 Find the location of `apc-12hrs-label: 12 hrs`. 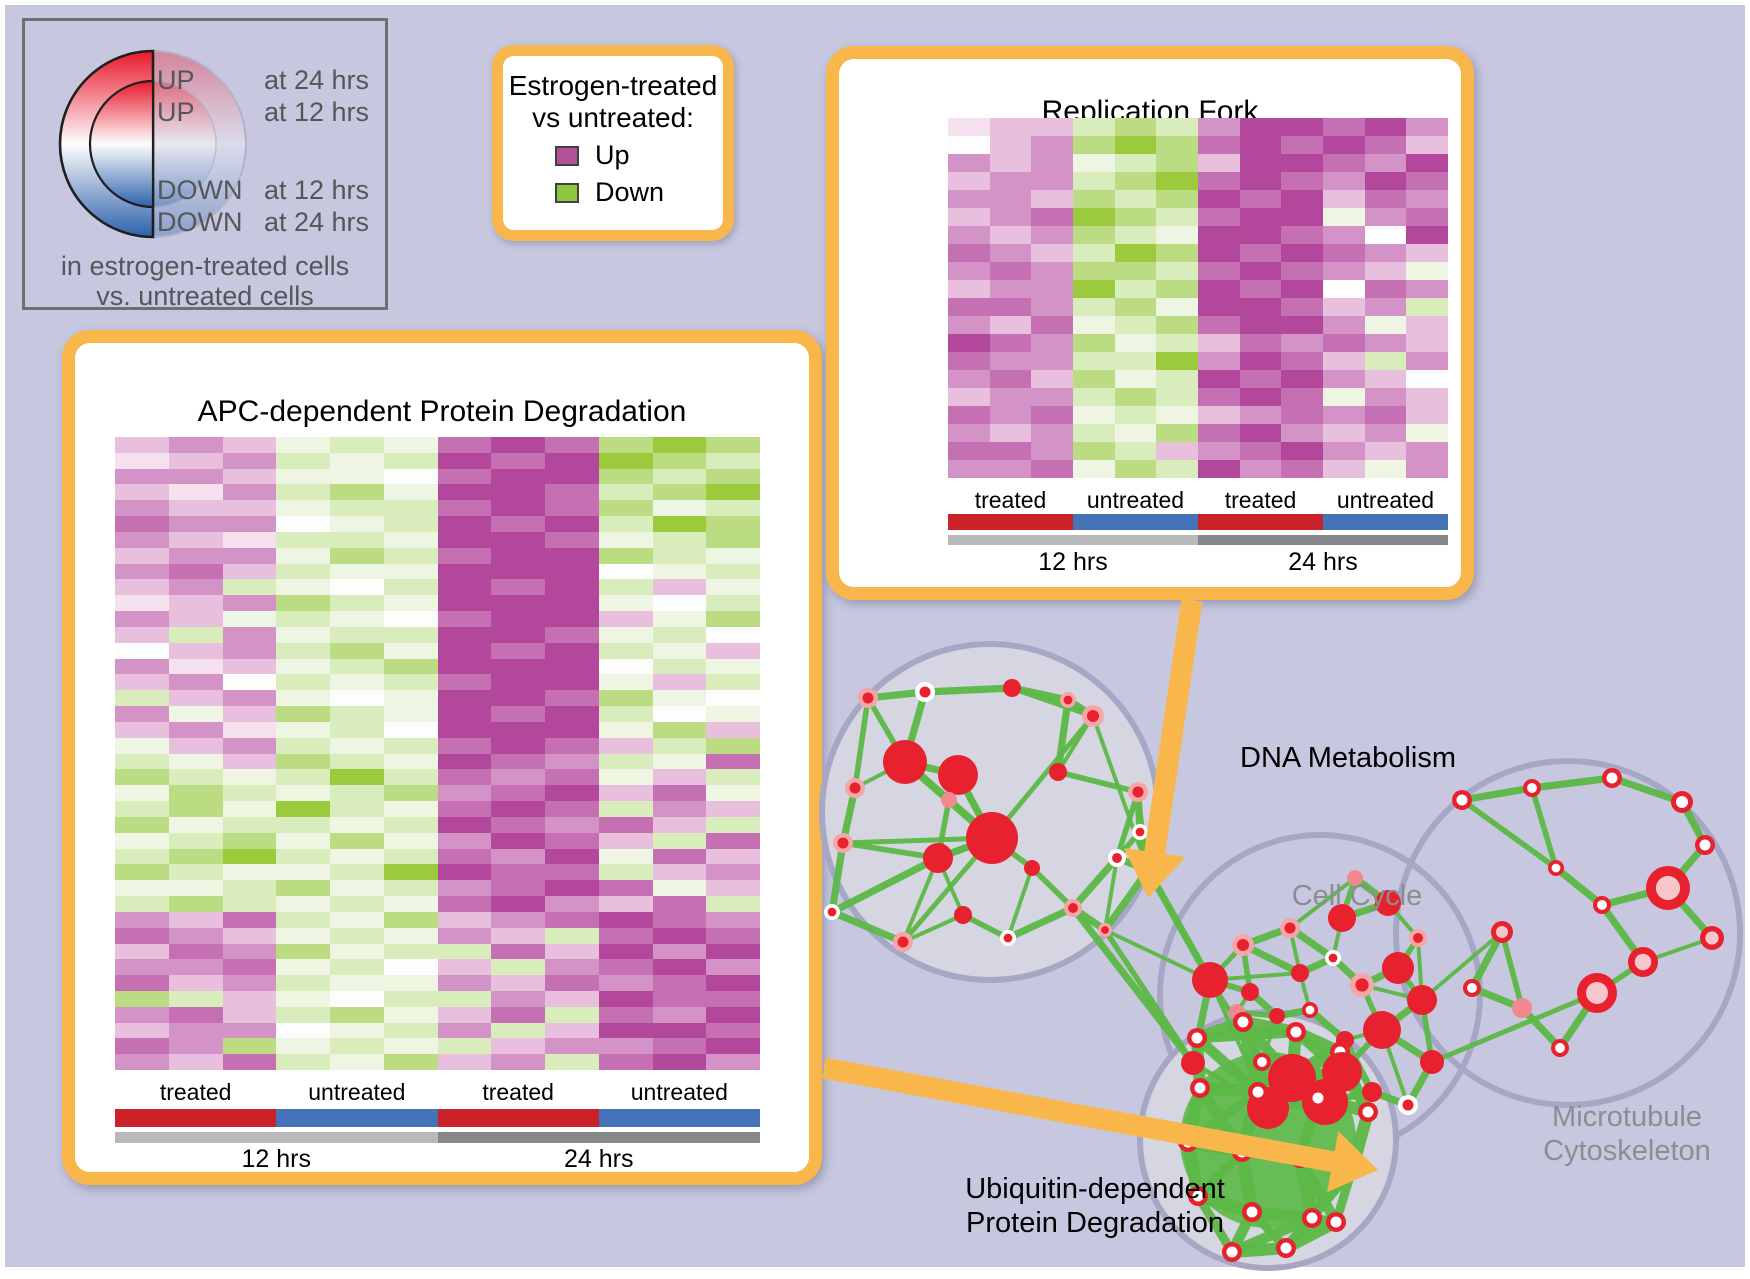

apc-12hrs-label: 12 hrs is located at coordinates (276, 1159).